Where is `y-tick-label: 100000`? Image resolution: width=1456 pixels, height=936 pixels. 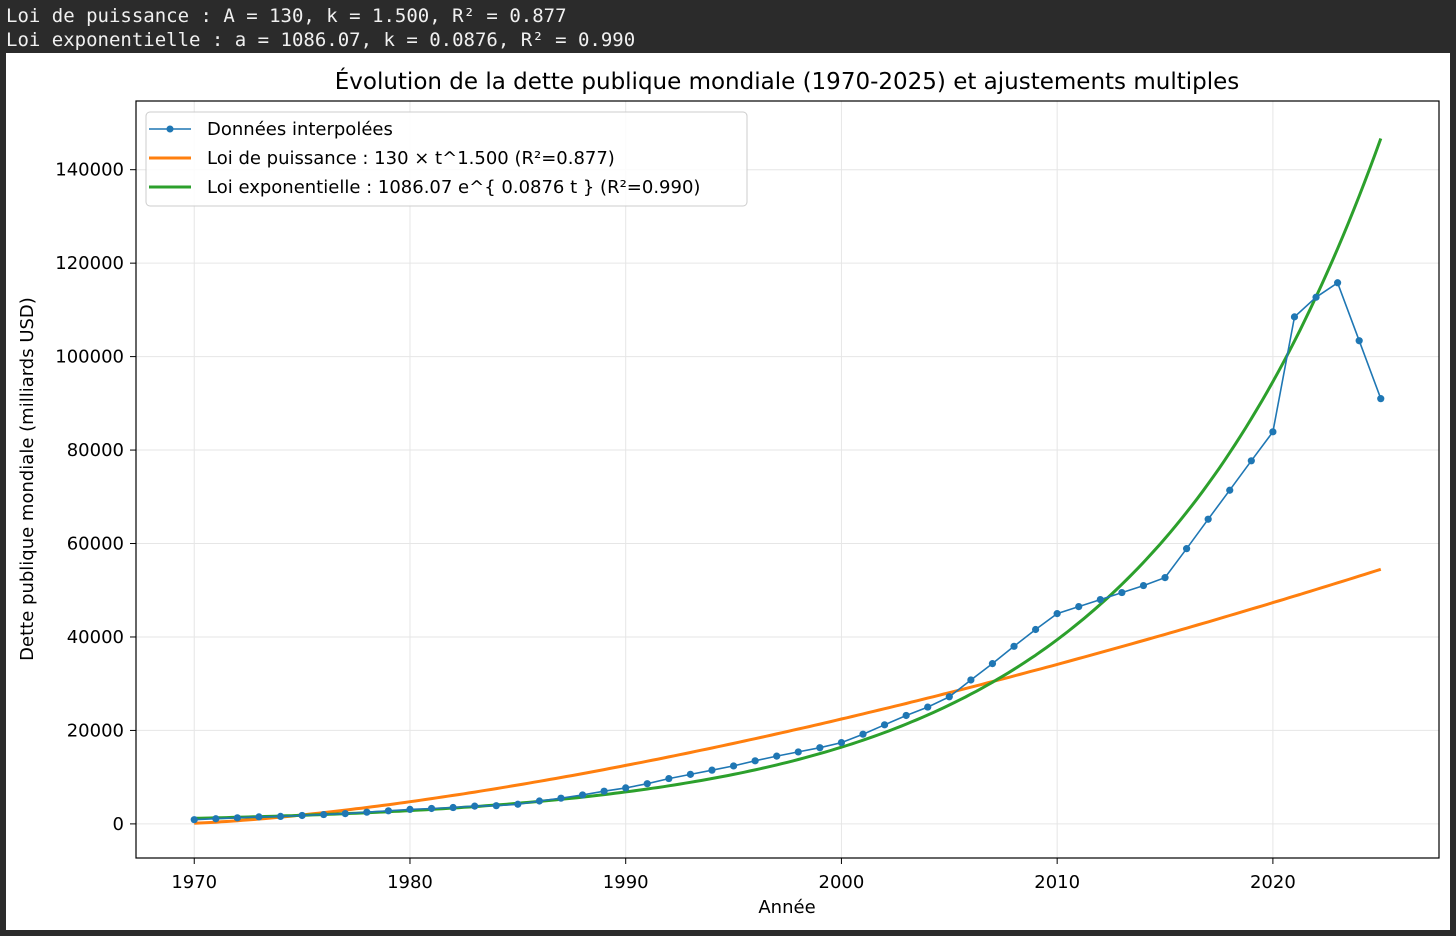 y-tick-label: 100000 is located at coordinates (89, 357).